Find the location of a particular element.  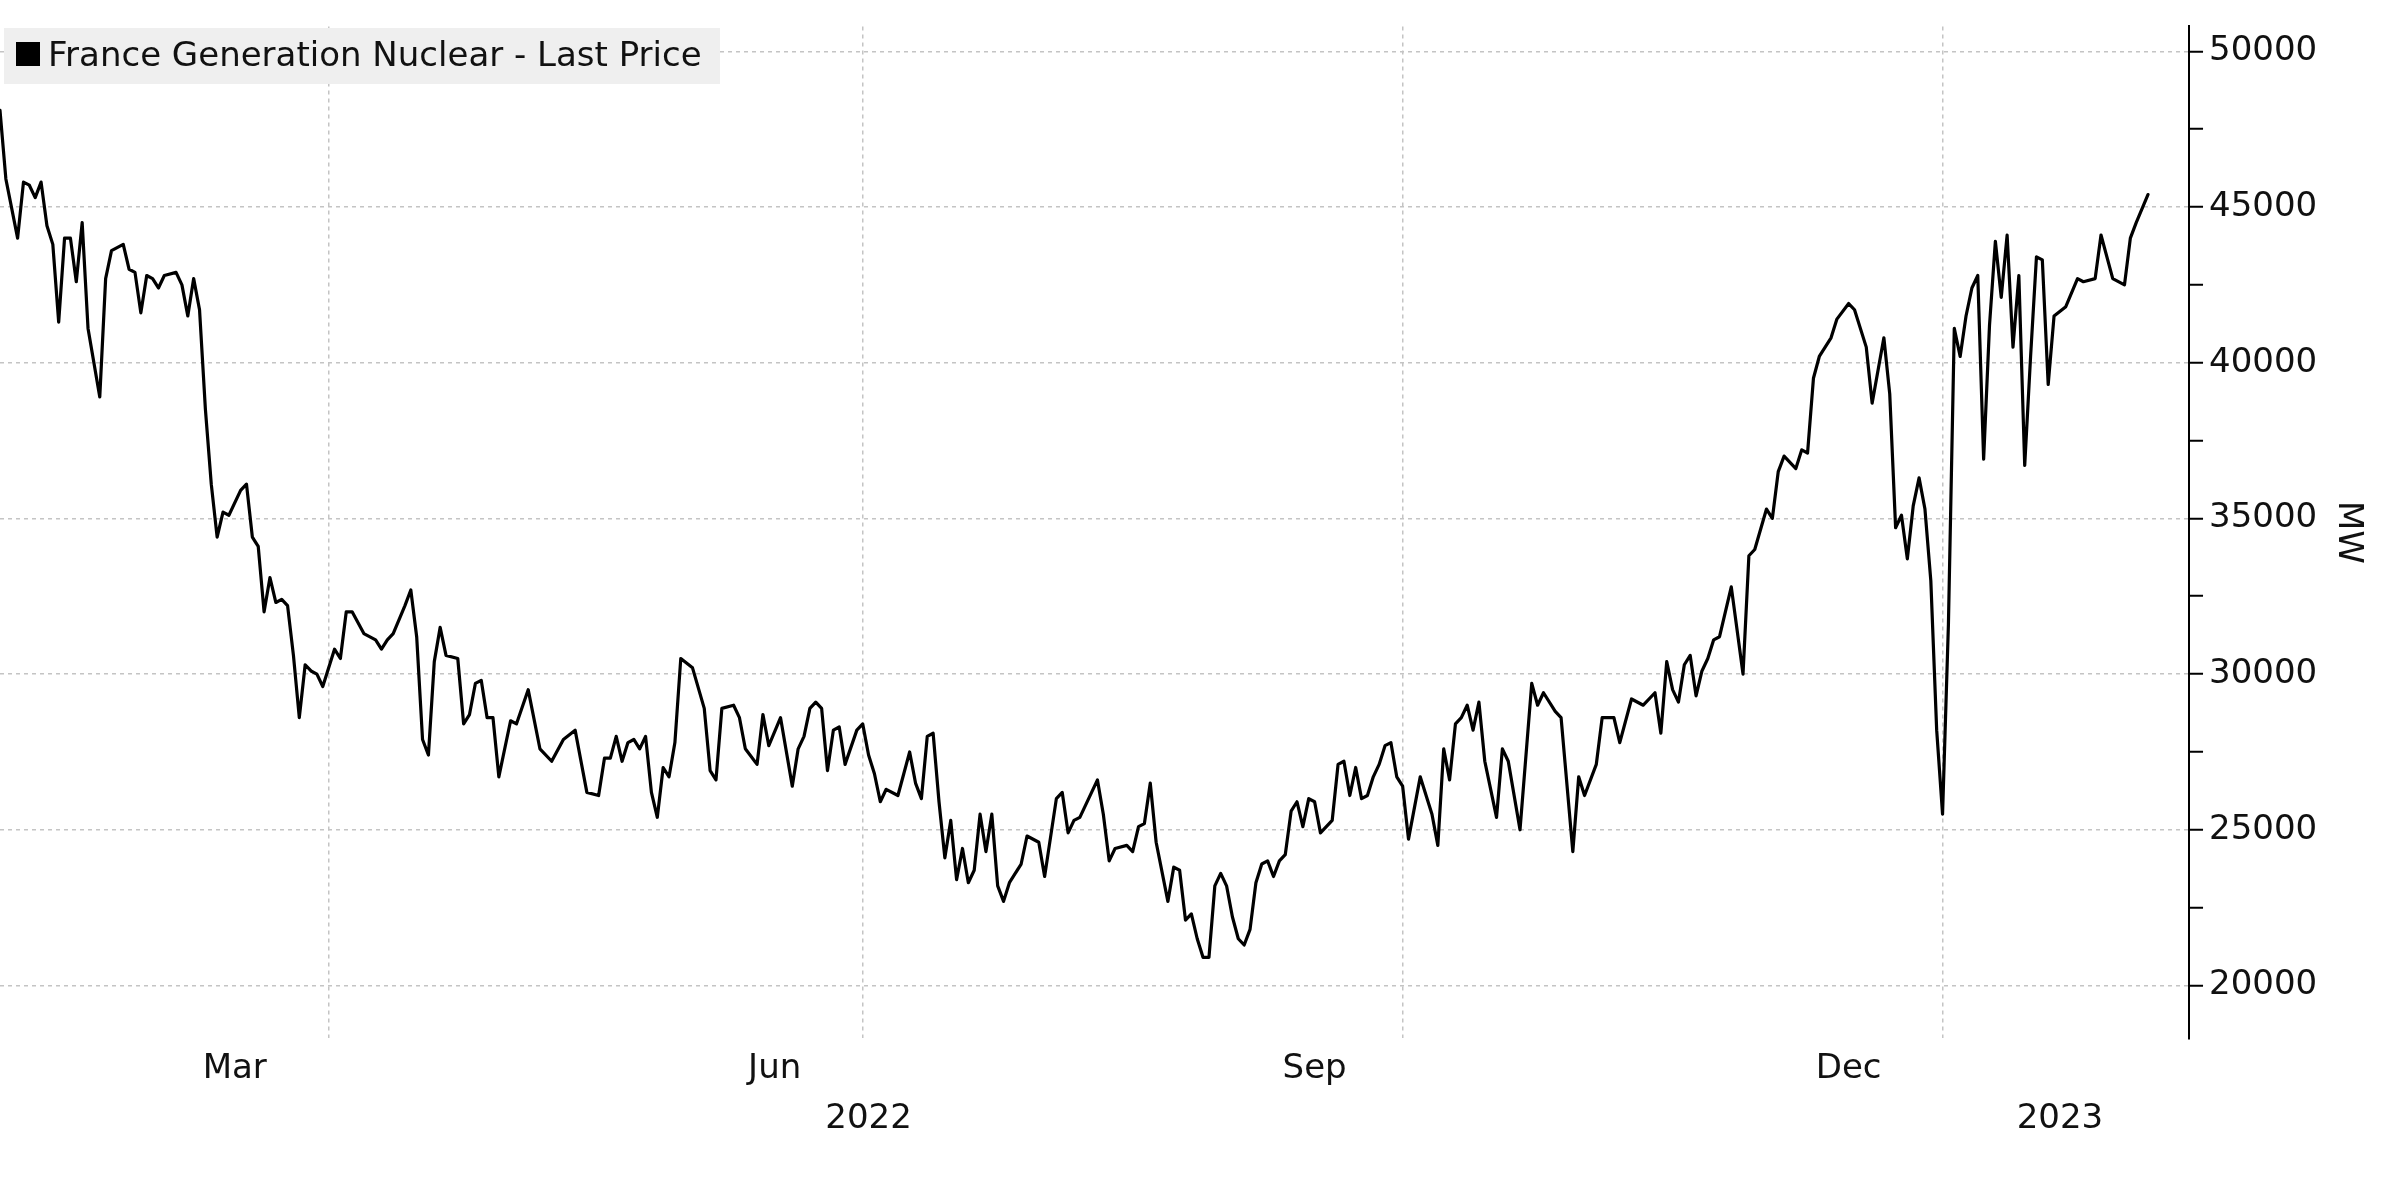

y-tick-label: 45000 is located at coordinates (2263, 203).